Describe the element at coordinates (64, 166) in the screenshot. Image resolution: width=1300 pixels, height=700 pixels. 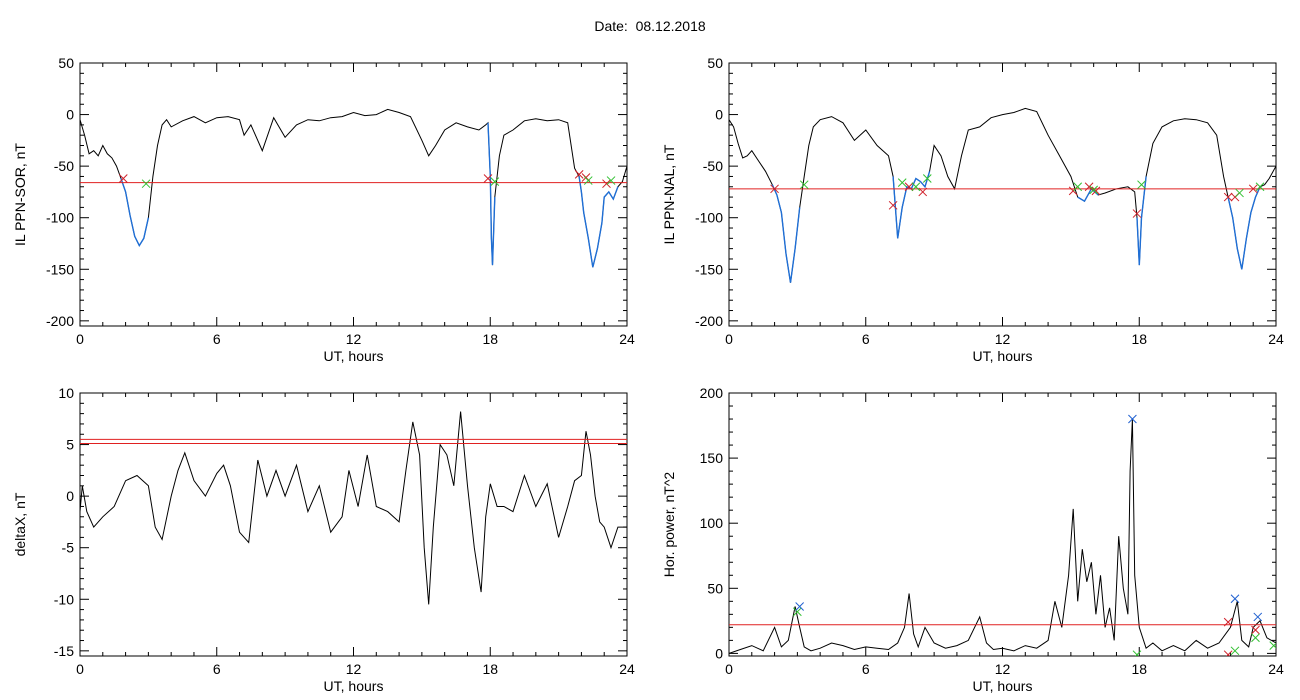
I see `y-tick-label: -50` at that location.